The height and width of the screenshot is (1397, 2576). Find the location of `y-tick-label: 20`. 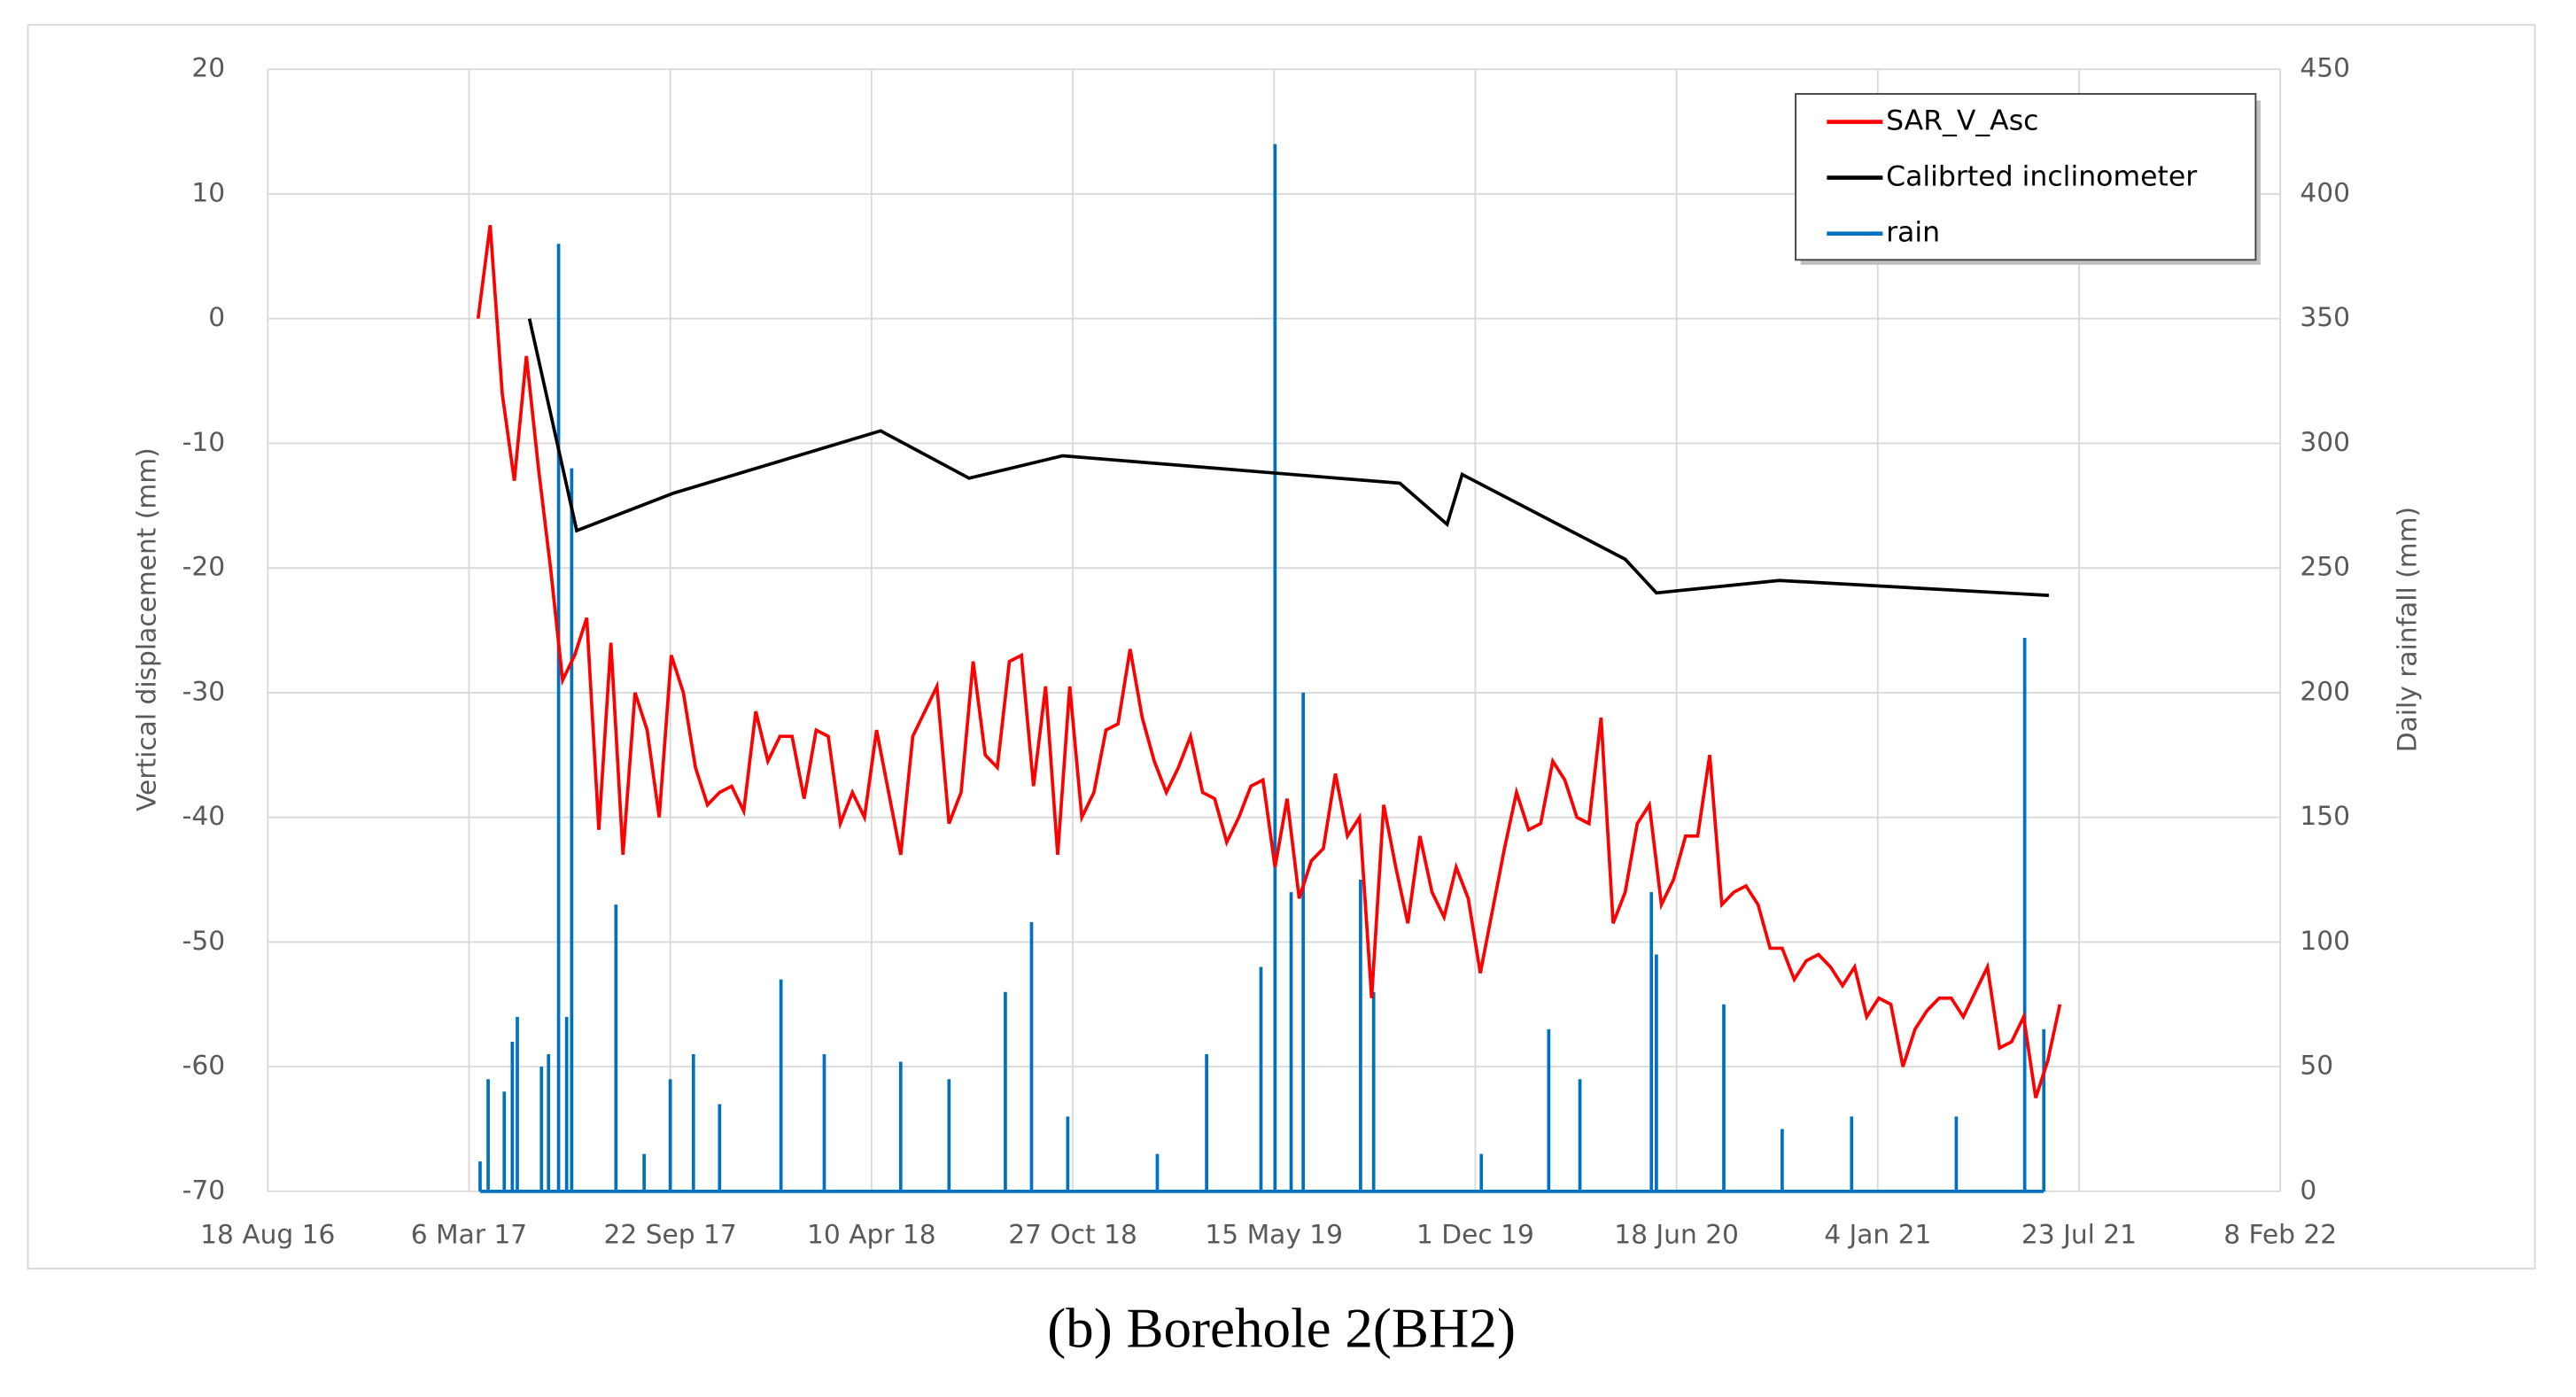

y-tick-label: 20 is located at coordinates (208, 67).